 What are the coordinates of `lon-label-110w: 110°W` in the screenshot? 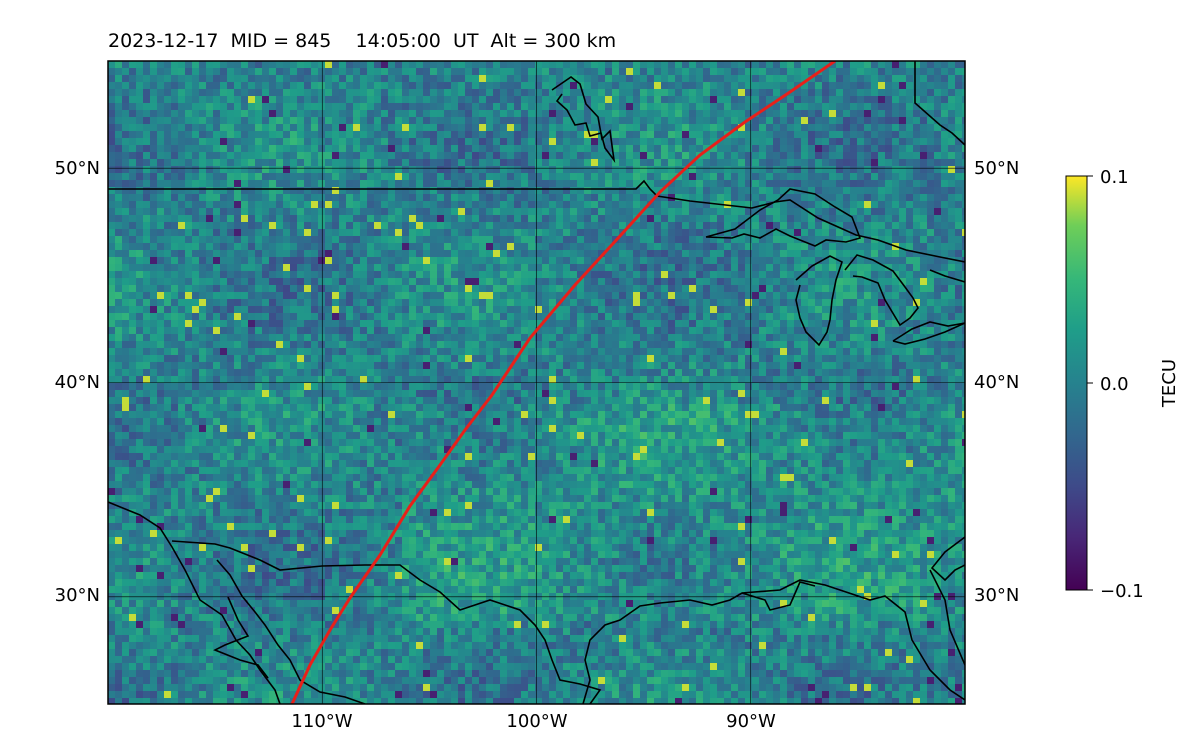 It's located at (321, 721).